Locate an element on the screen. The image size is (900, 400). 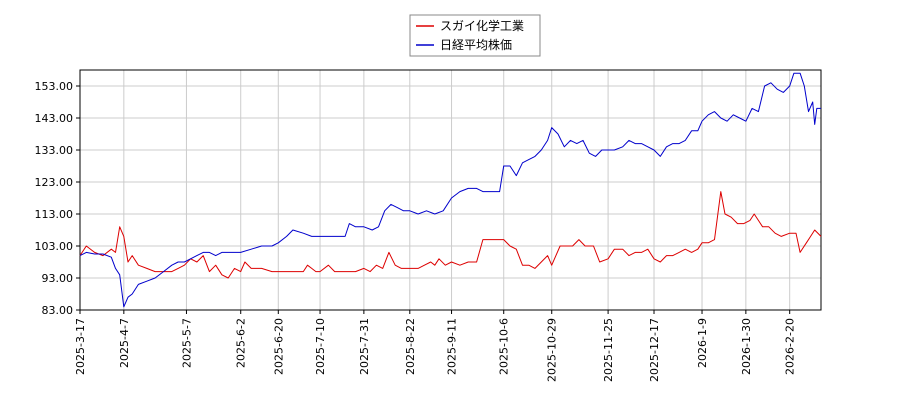
x-tick-label: 2025-4-7 is located at coordinates (124, 343).